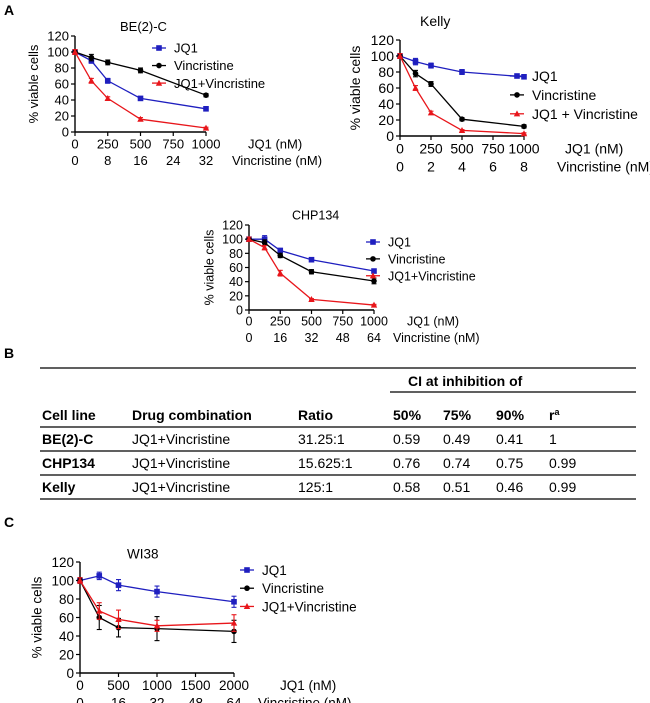 This screenshot has height=703, width=650. What do you see at coordinates (509, 463) in the screenshot?
I see `table-cell: 0.75` at bounding box center [509, 463].